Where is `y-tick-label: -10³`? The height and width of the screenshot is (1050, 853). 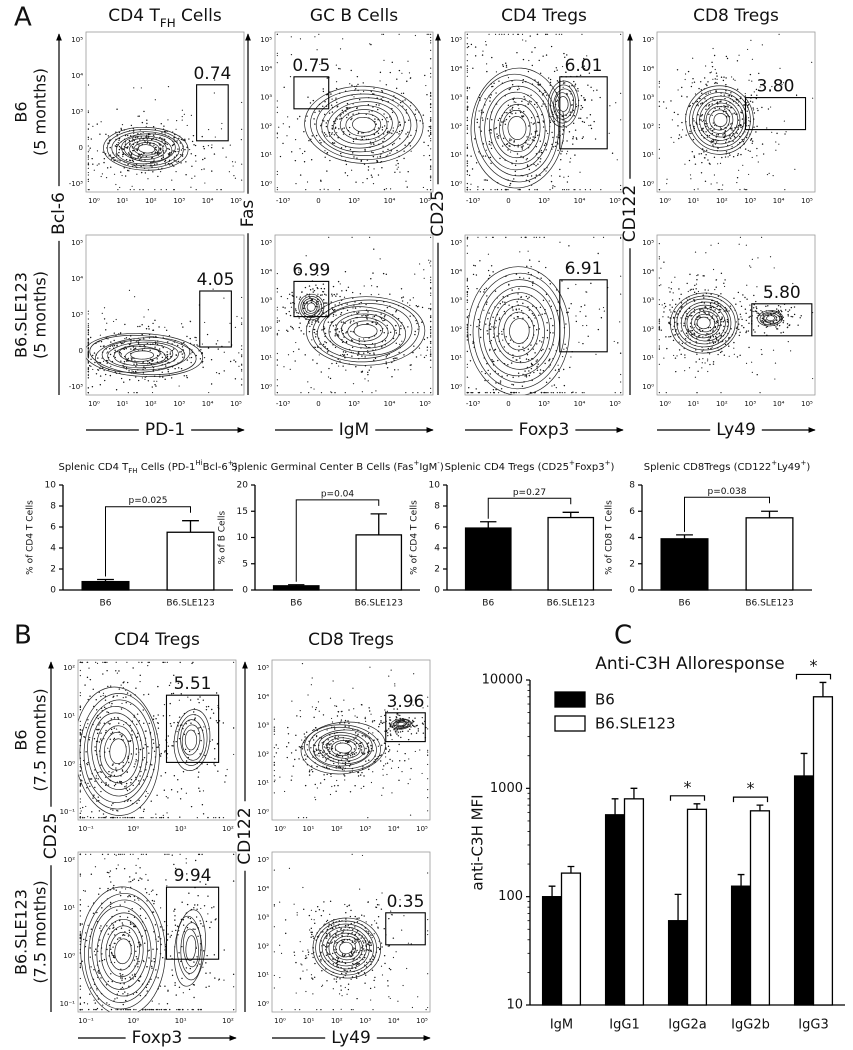
y-tick-label: -10³ is located at coordinates (76, 387).